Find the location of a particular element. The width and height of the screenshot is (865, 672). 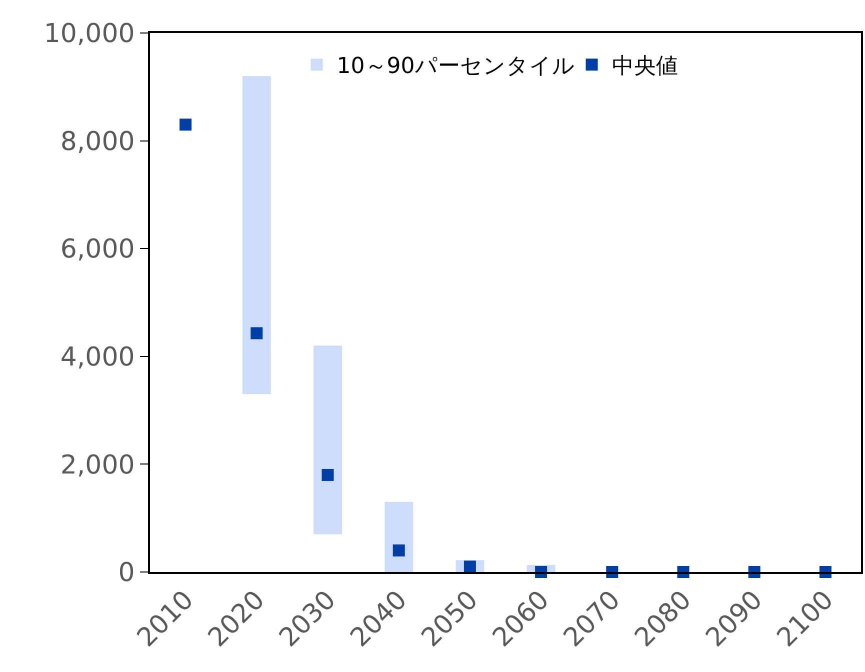

y-tick-label: 2,000 is located at coordinates (97, 465).